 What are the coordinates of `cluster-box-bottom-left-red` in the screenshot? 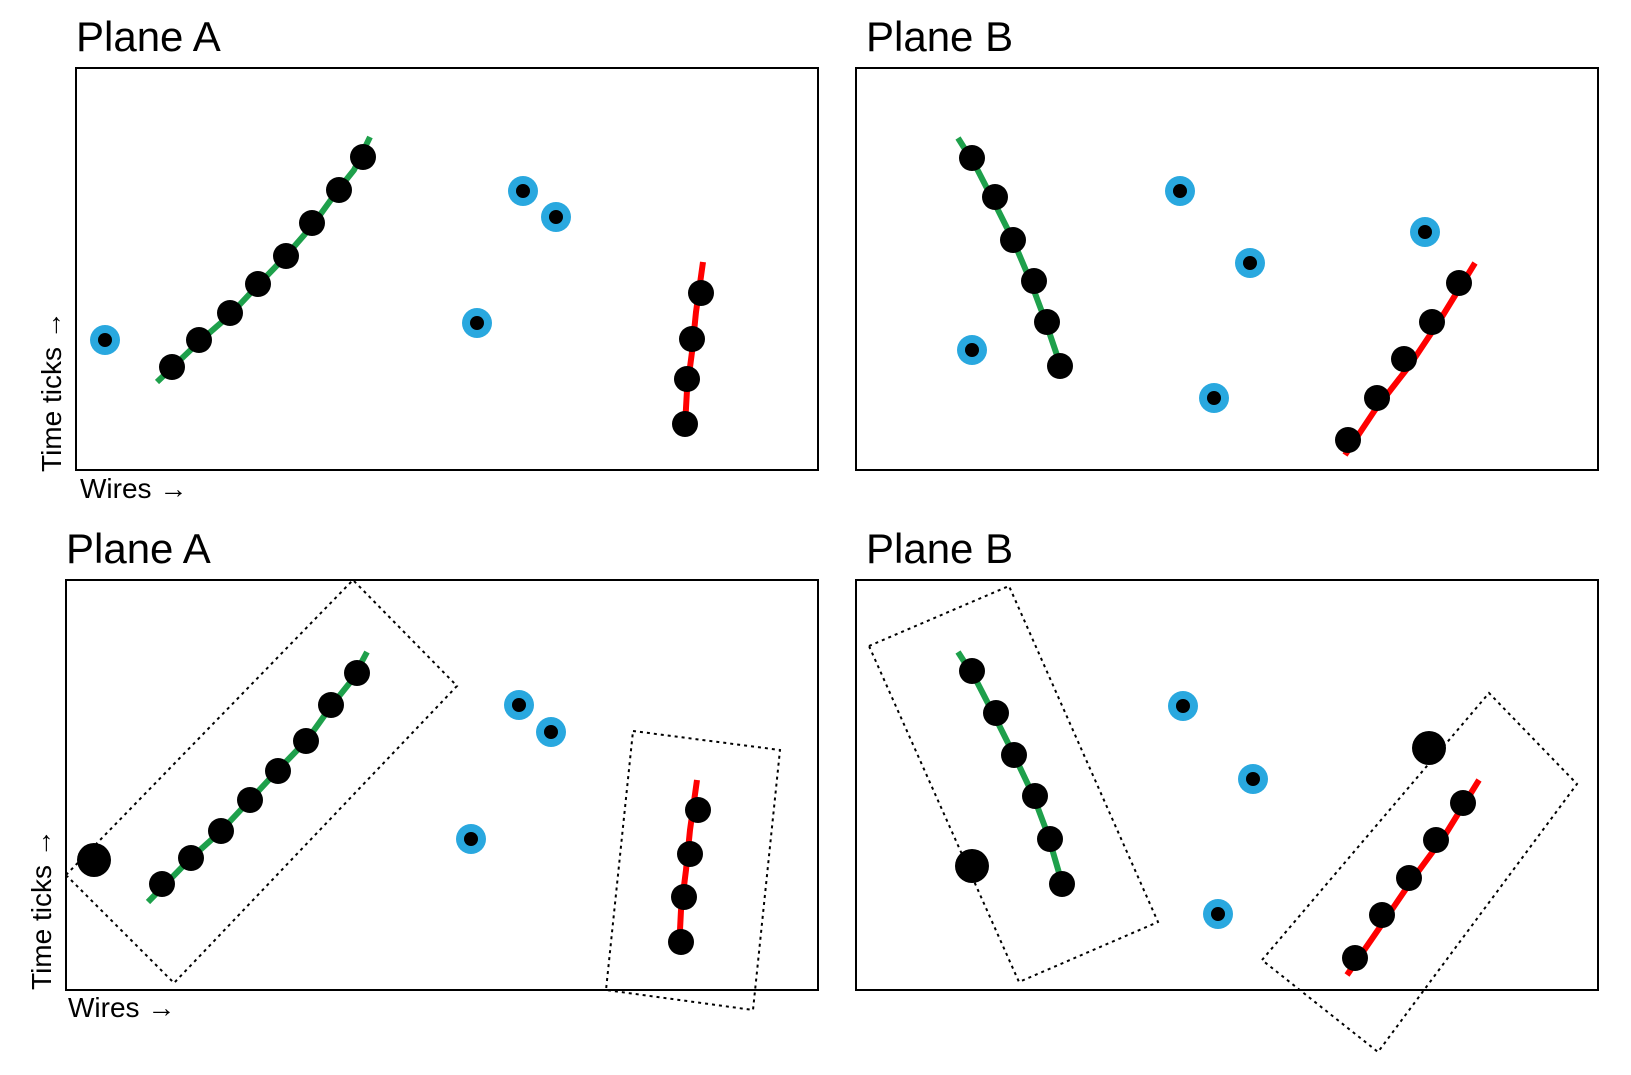 It's located at (693, 870).